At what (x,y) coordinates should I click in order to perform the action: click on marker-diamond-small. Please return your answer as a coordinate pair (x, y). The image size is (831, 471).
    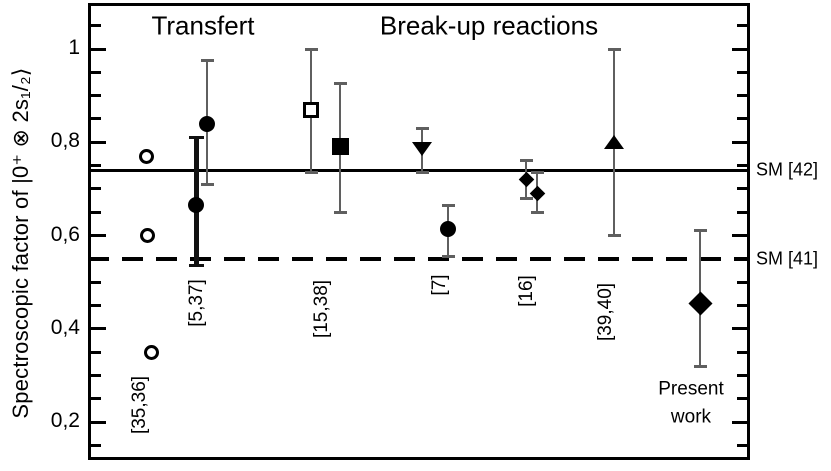
    Looking at the image, I should click on (526, 179).